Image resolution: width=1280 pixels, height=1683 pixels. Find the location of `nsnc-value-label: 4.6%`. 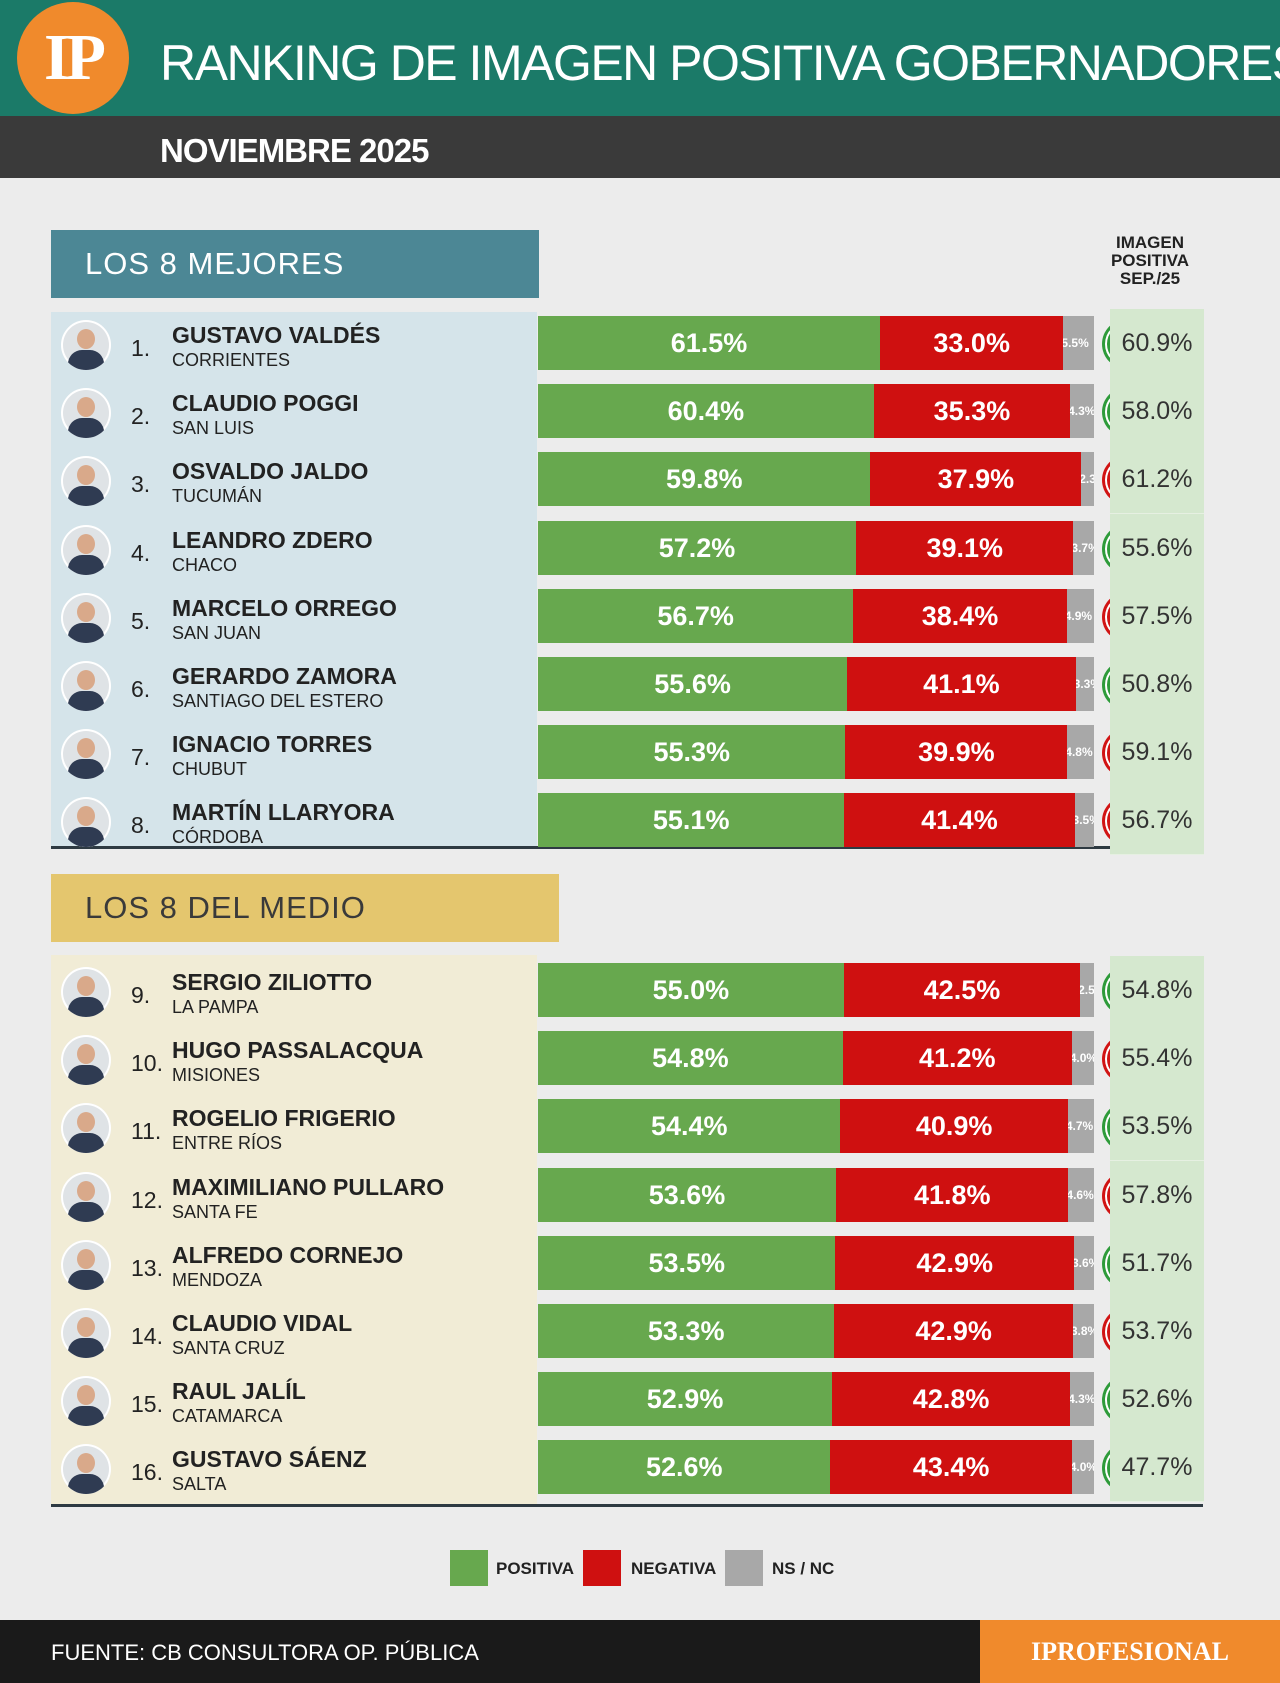

nsnc-value-label: 4.6% is located at coordinates (1081, 1194).